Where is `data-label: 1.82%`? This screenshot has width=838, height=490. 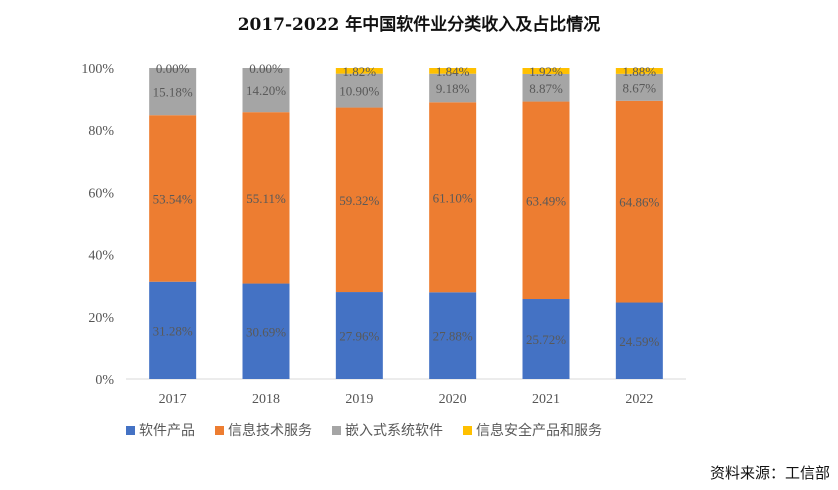
data-label: 1.82% is located at coordinates (360, 71).